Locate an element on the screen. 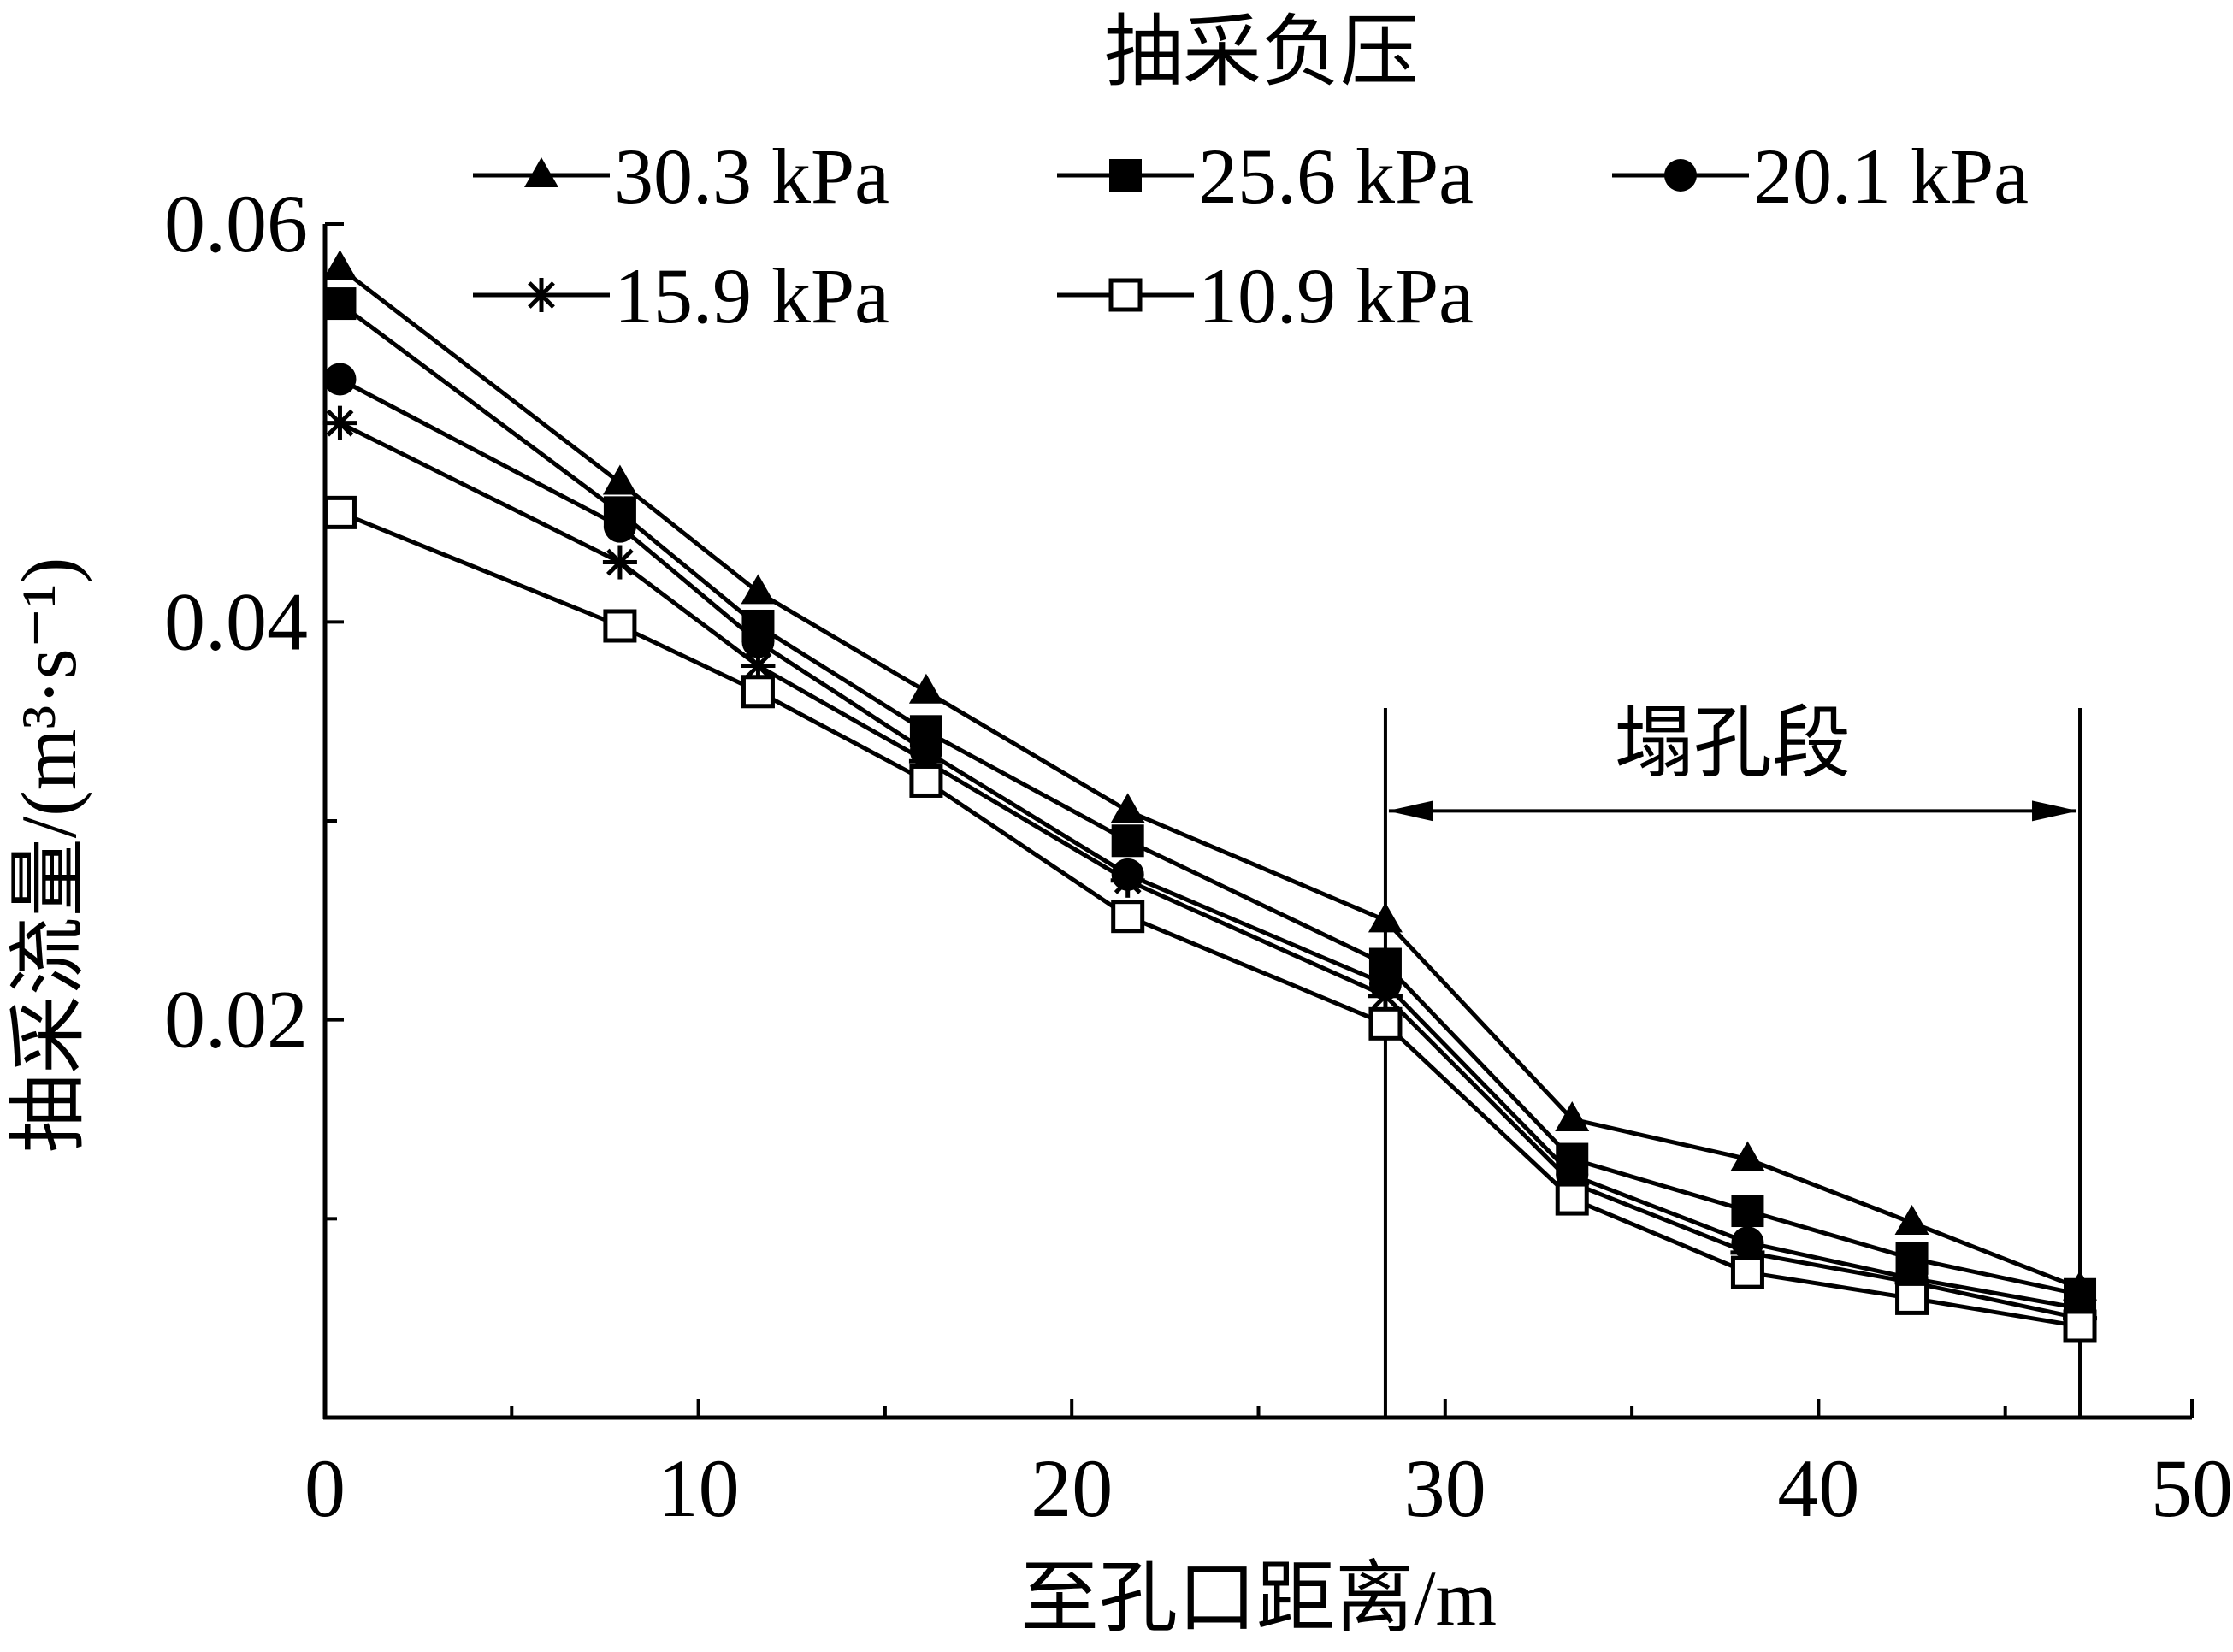  x-axis-title: 至孔口距离/m is located at coordinates (1258, 1598).